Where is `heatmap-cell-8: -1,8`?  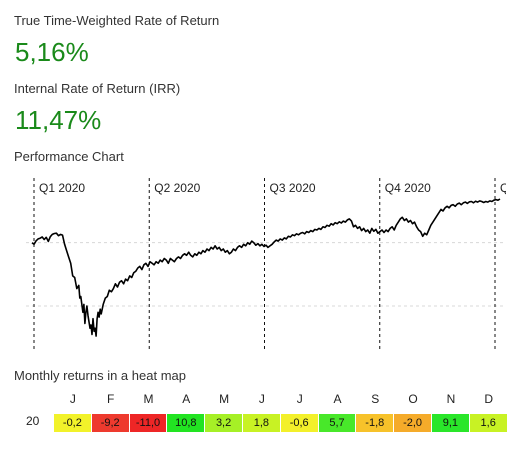 heatmap-cell-8: -1,8 is located at coordinates (375, 423).